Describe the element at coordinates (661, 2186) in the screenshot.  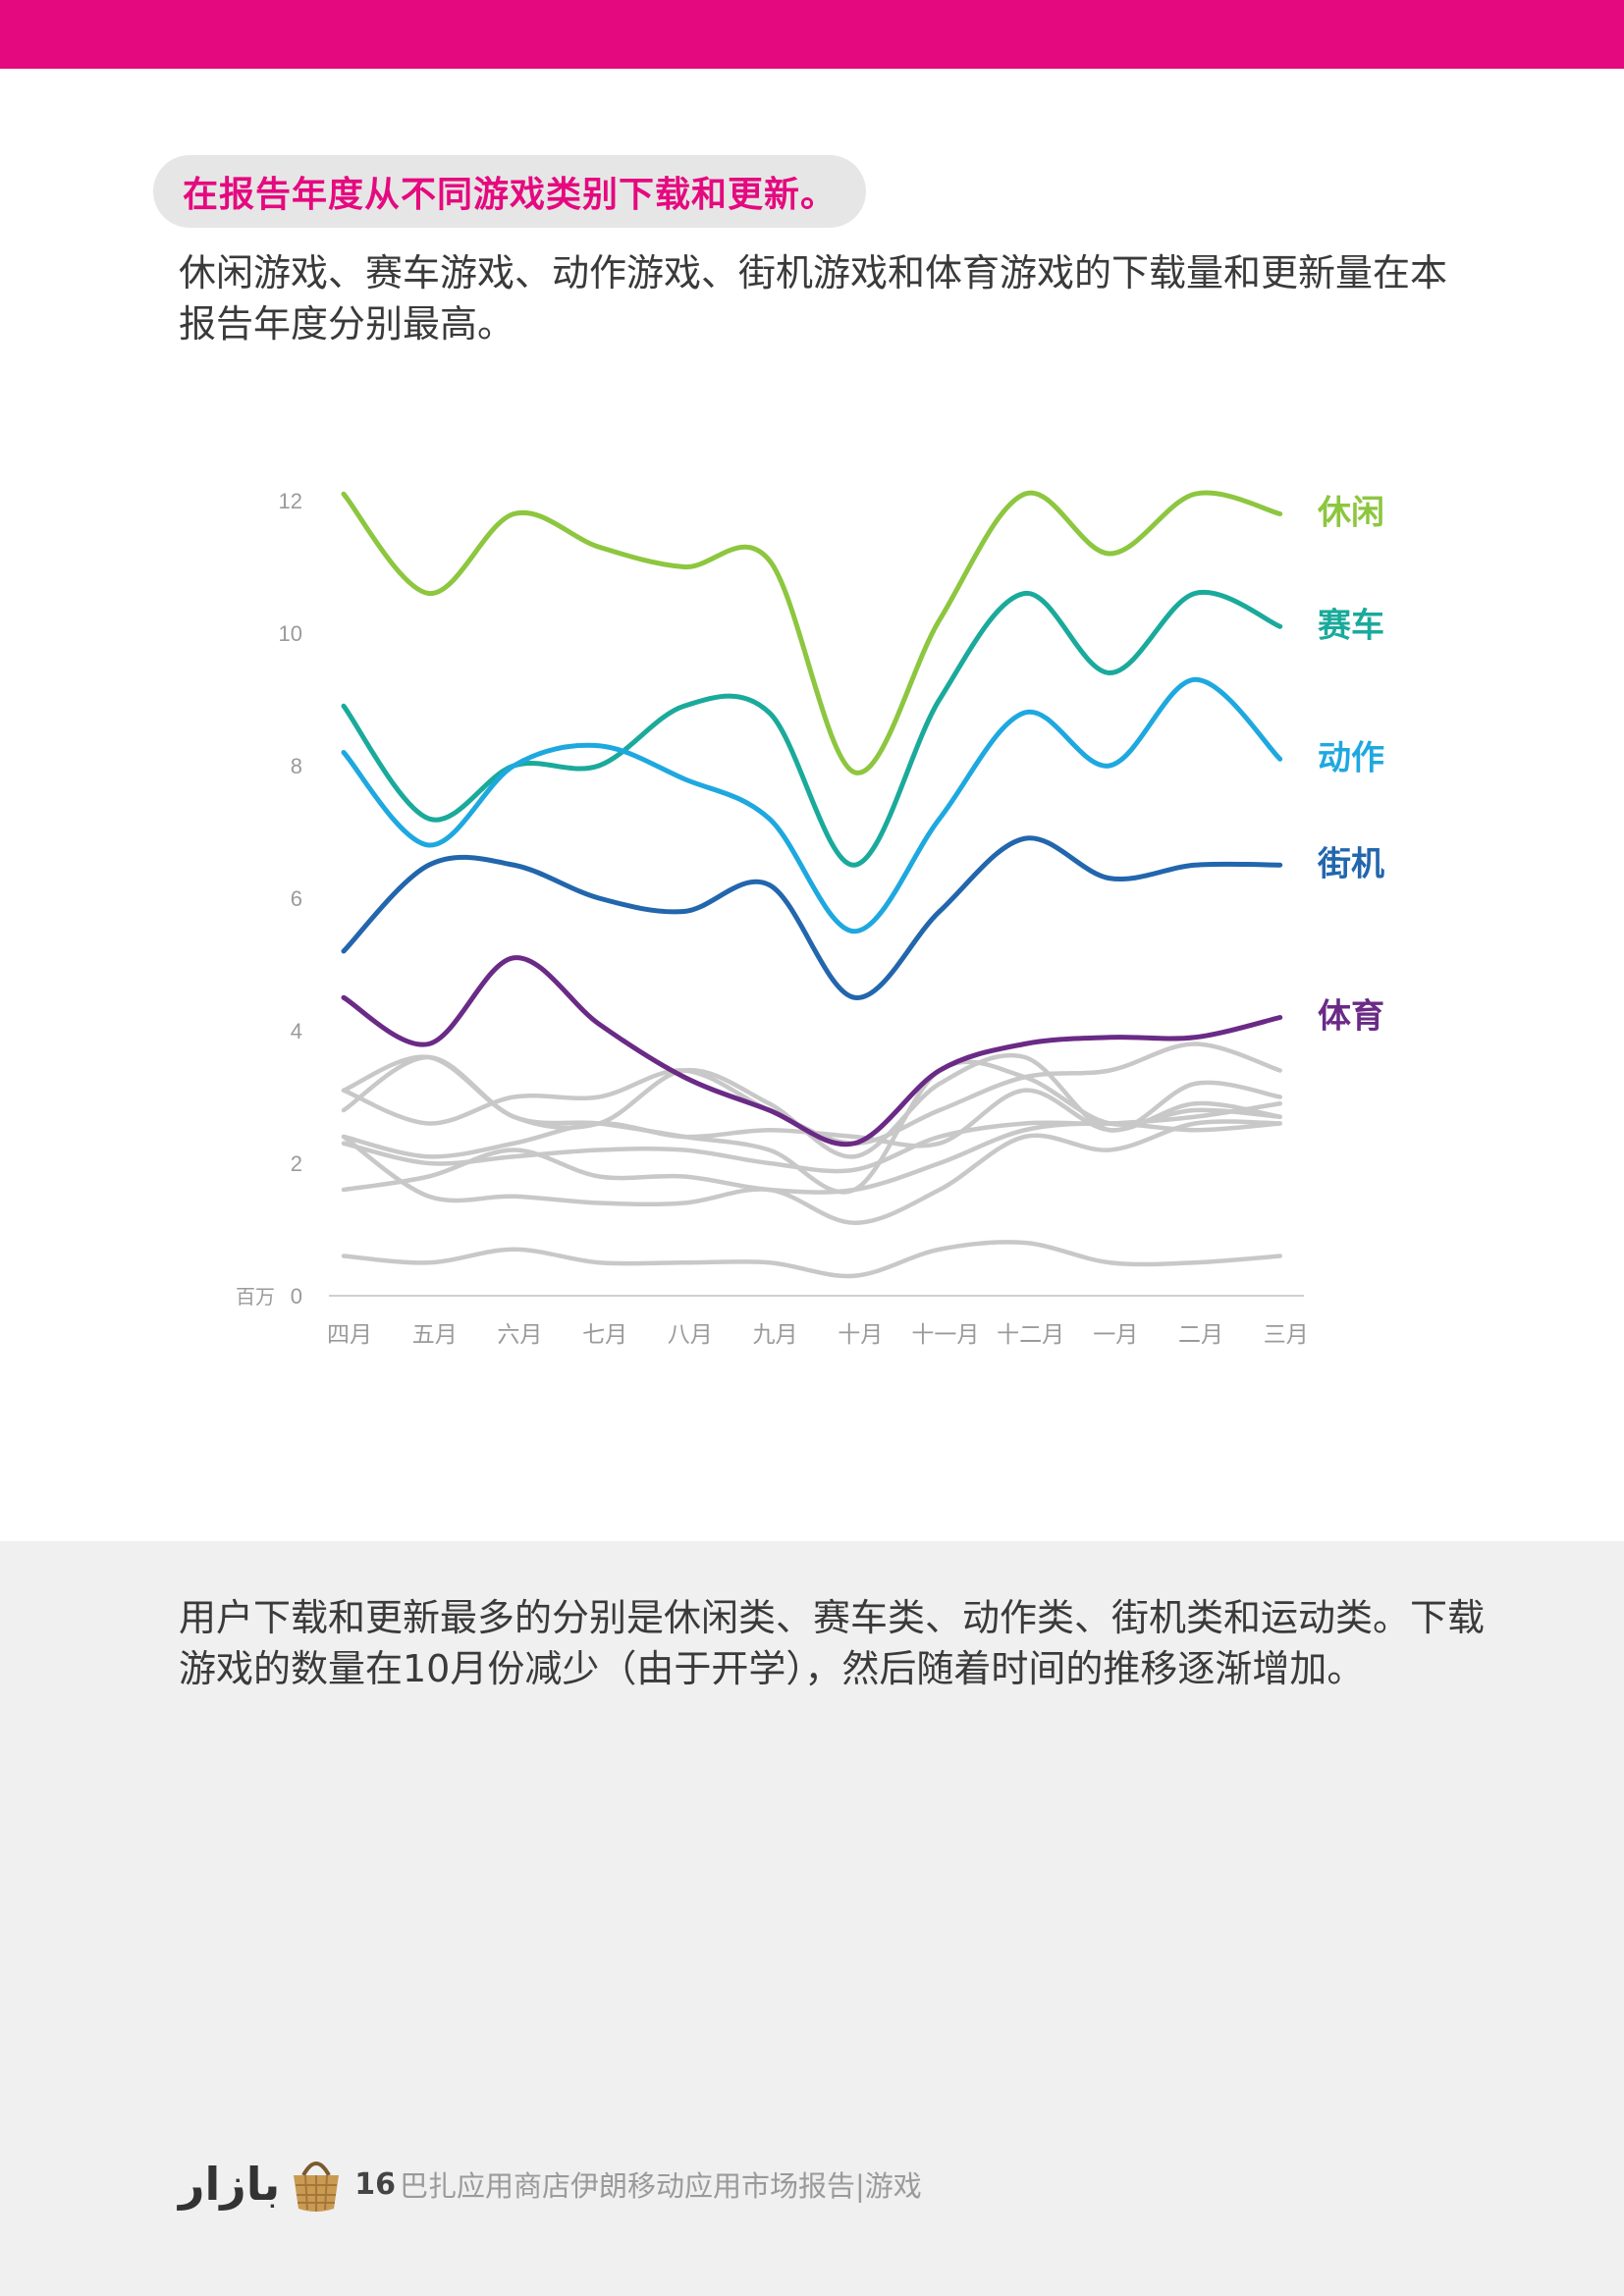
I see `report-title: 巴扎应用商店伊朗移动应用市场报告|游戏` at that location.